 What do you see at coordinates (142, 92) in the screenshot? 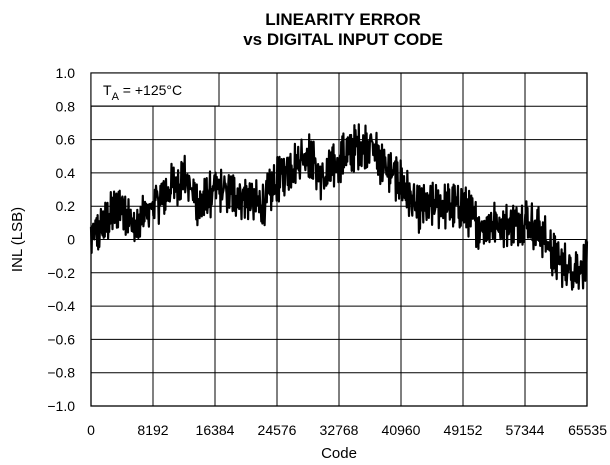
I see `temperature-annotation: TA = +125°C` at bounding box center [142, 92].